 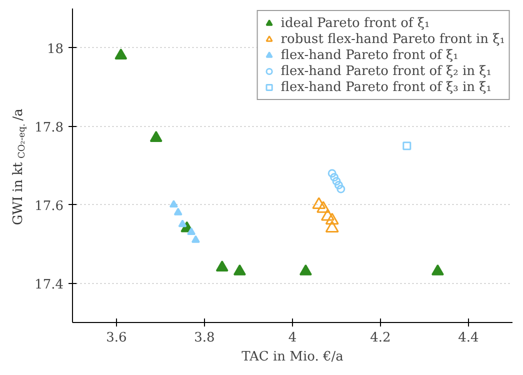 What do you see at coordinates (49, 128) in the screenshot?
I see `y-tick-label: 17.8` at bounding box center [49, 128].